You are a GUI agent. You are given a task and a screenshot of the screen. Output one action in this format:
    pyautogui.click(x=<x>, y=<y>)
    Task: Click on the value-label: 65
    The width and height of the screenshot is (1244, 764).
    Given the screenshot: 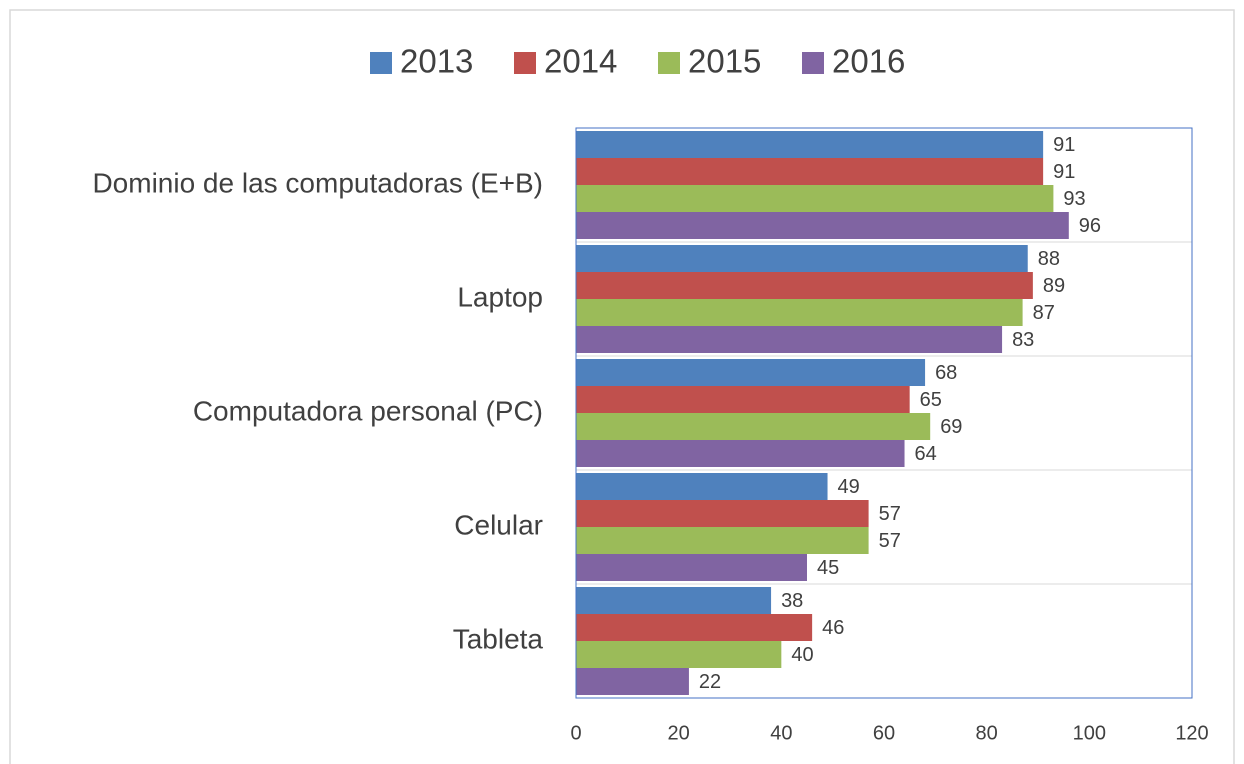 What is the action you would take?
    pyautogui.click(x=931, y=400)
    